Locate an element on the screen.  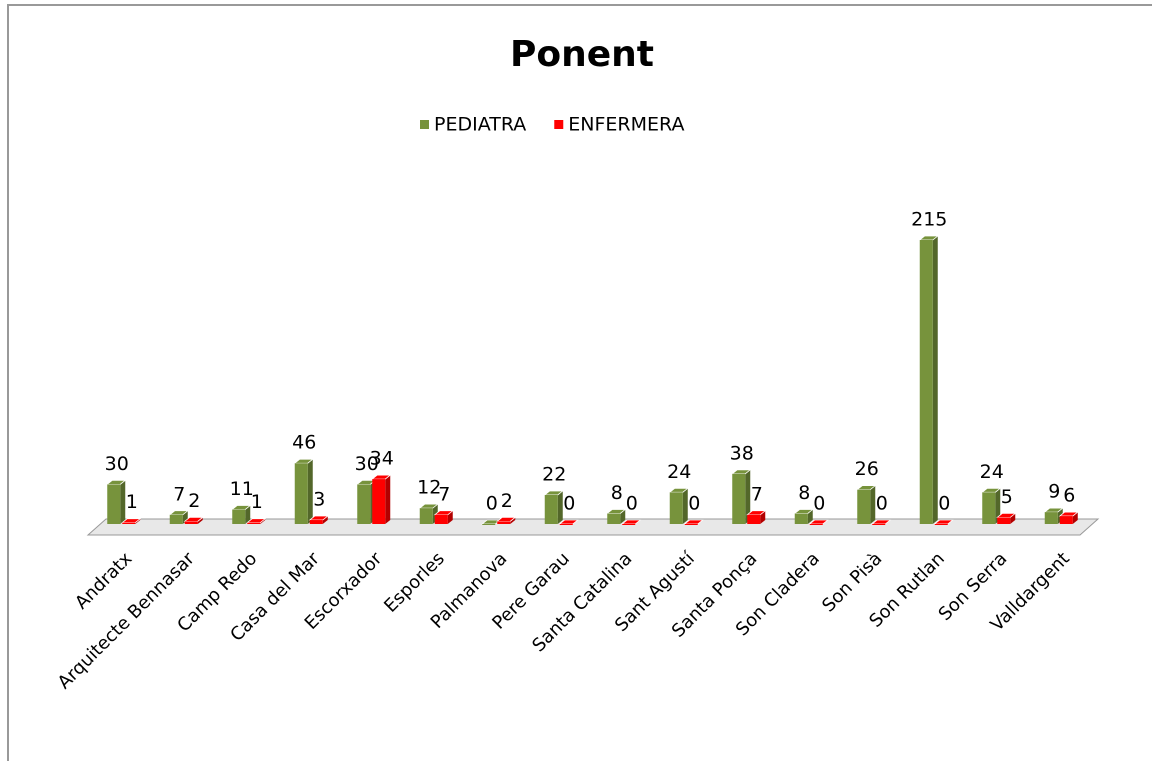
data-label: 38 is located at coordinates (742, 453).